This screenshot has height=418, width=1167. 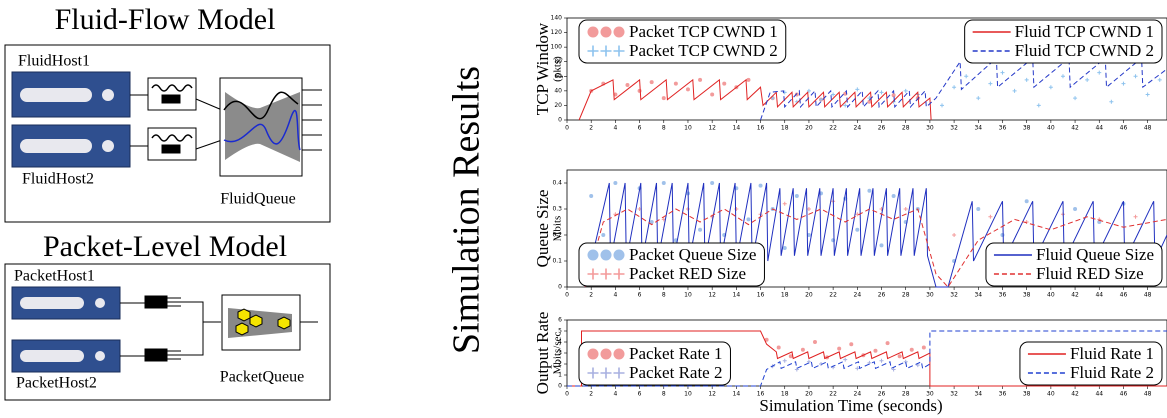 I want to click on y-tick-label: 60, so click(x=558, y=76).